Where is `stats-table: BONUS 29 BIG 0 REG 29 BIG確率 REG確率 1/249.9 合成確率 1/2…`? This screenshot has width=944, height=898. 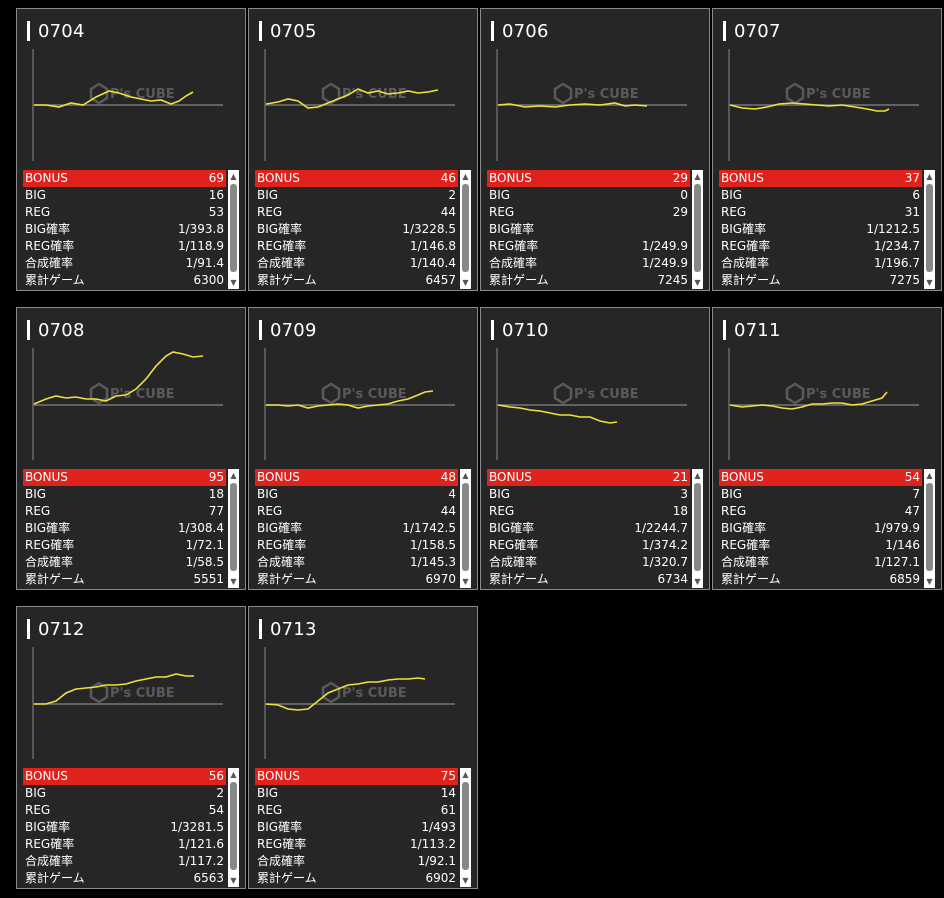 stats-table: BONUS 29 BIG 0 REG 29 BIG確率 REG確率 1/249.9 合成確率 1/2… is located at coordinates (588, 229).